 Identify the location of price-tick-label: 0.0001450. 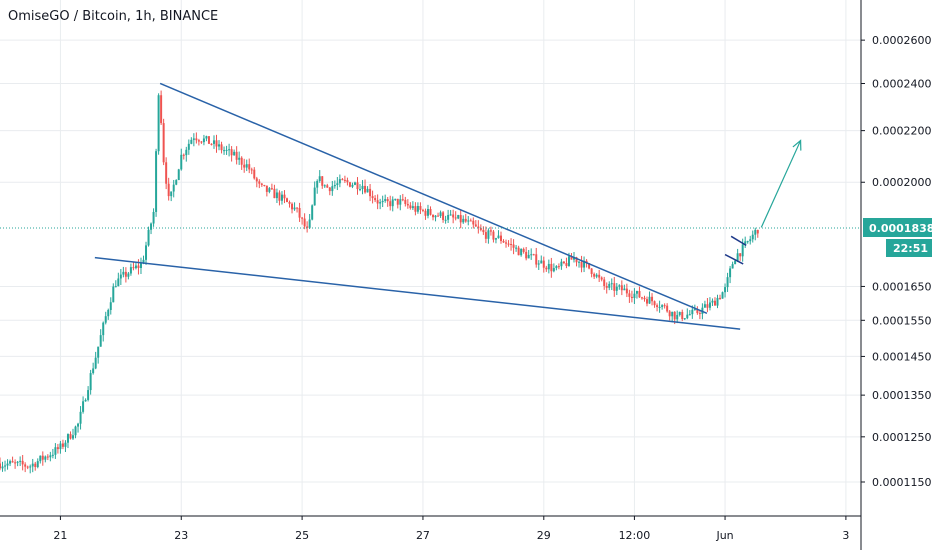
(902, 356).